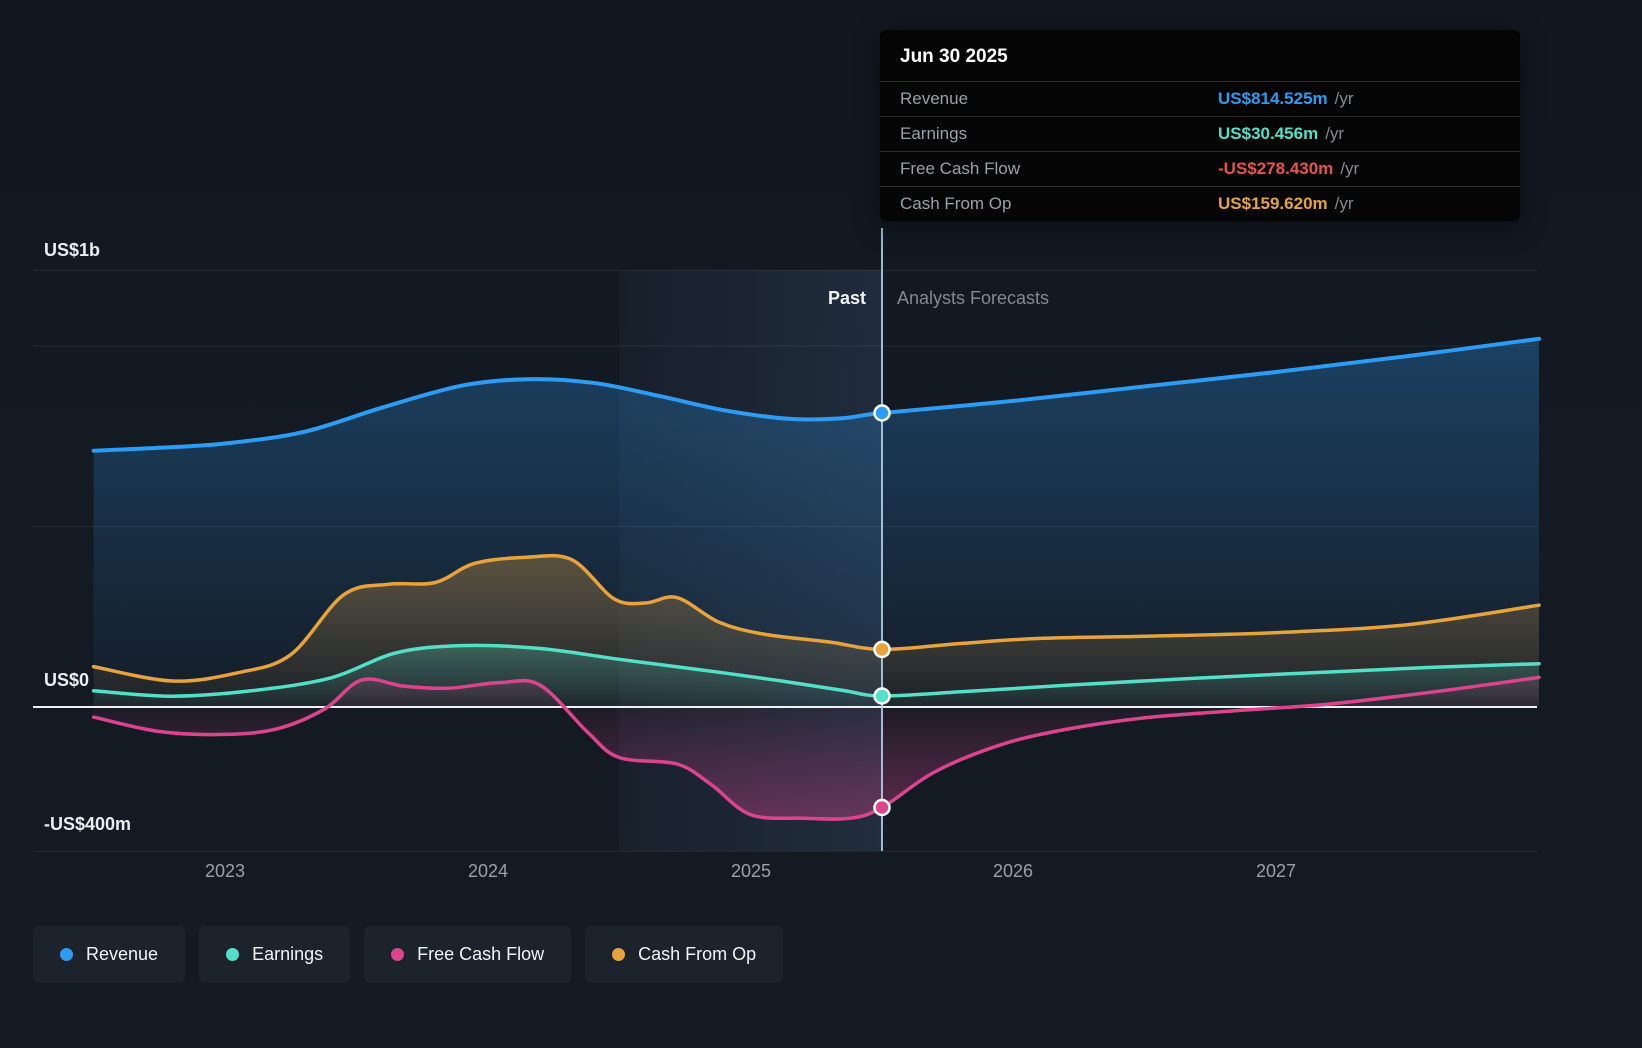 This screenshot has height=1048, width=1642. What do you see at coordinates (72, 250) in the screenshot?
I see `y-axis-label-1b: US$1b` at bounding box center [72, 250].